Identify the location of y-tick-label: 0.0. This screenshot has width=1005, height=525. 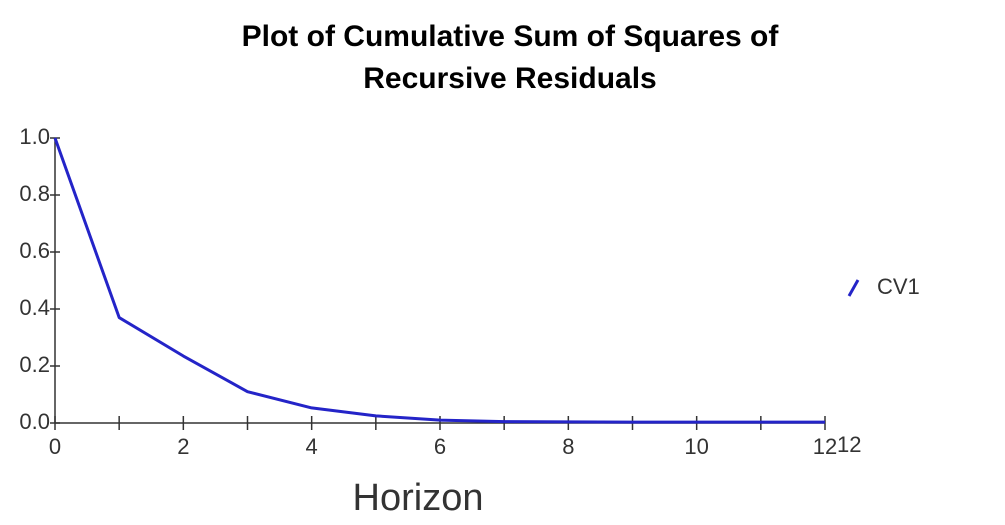
(34, 421).